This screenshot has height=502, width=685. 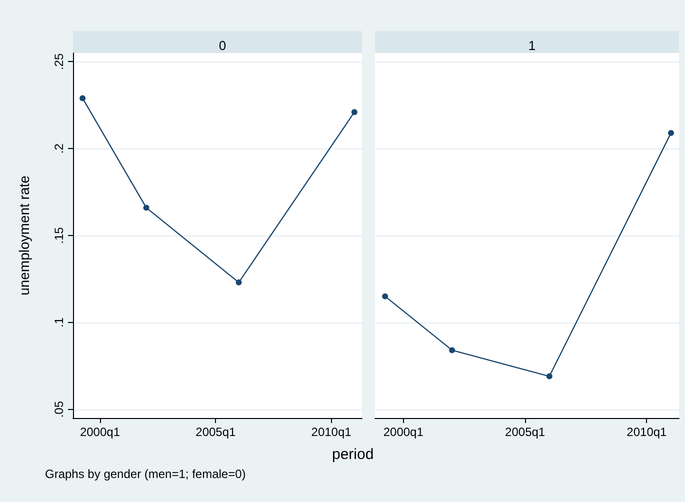 I want to click on y-axis-title: unemployment rate, so click(x=24, y=235).